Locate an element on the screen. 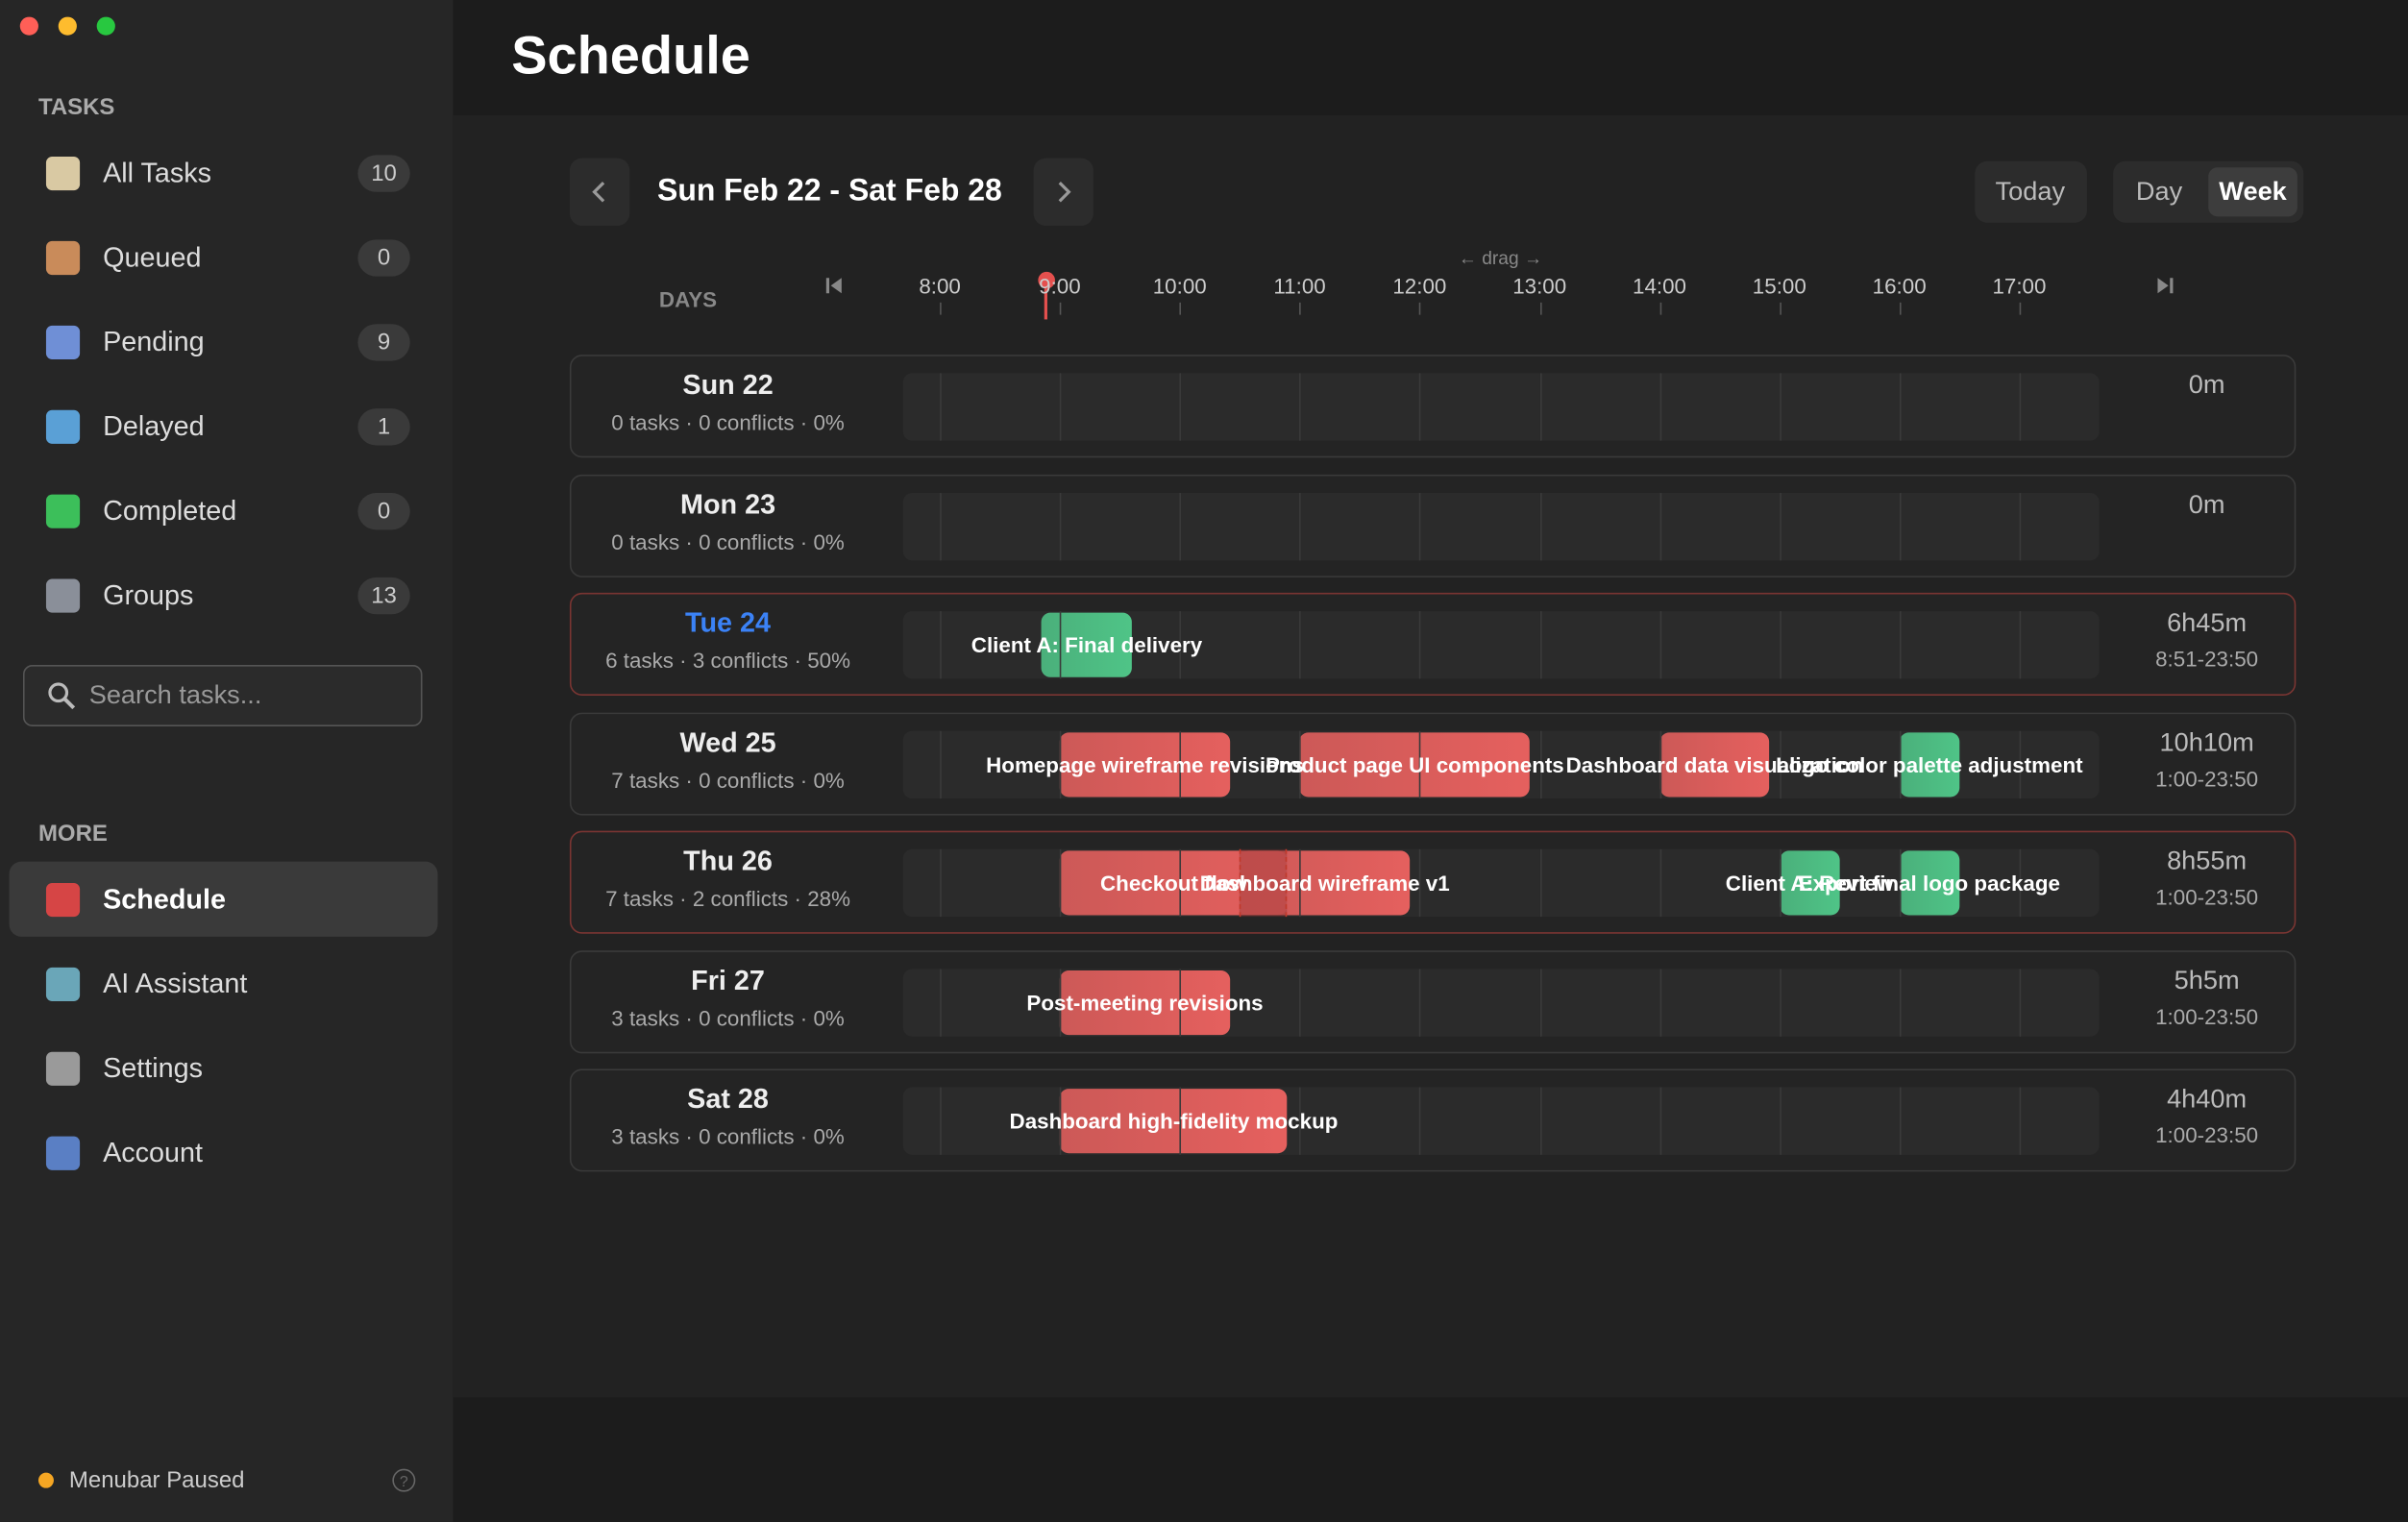 This screenshot has height=1522, width=2408. nav-item: Settings is located at coordinates (153, 1068).